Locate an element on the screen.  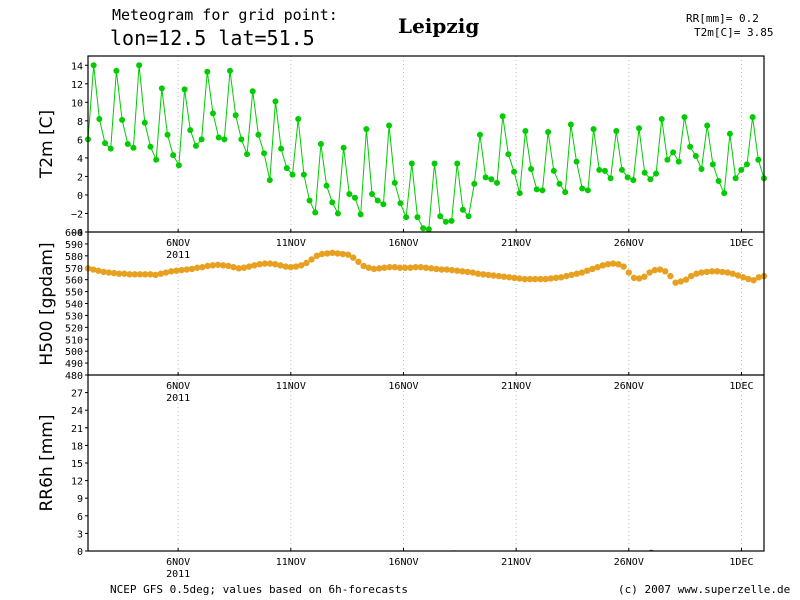
t2m-xtick-label: 1DEC is located at coordinates (741, 243).